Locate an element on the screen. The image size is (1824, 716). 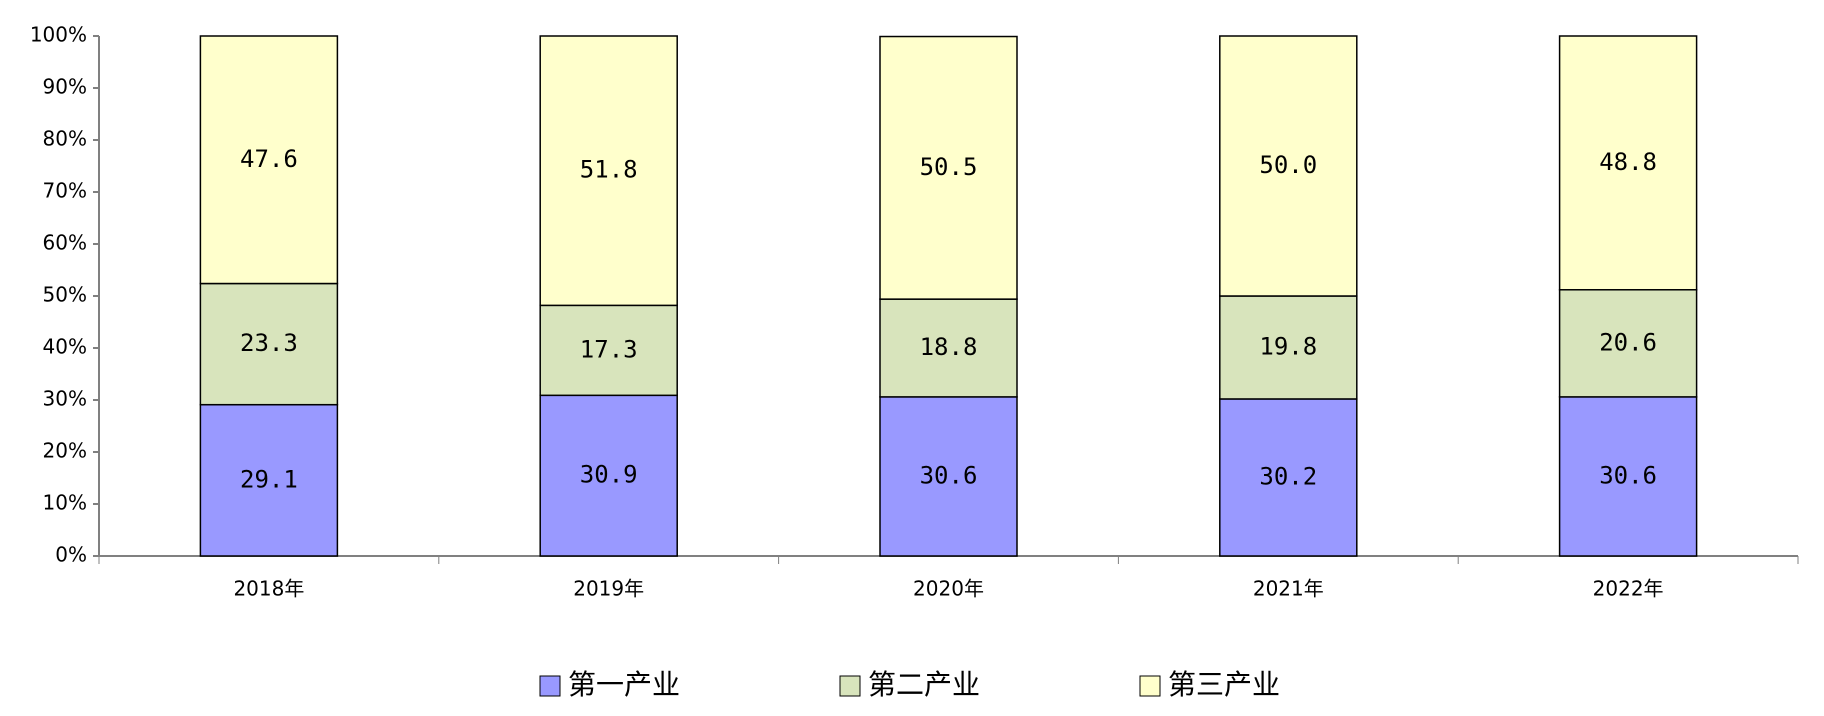
y-tick-label: 90% is located at coordinates (65, 87).